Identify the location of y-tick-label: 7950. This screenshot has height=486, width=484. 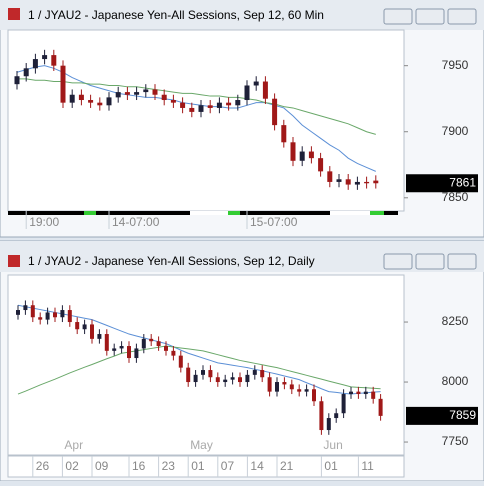
(455, 65).